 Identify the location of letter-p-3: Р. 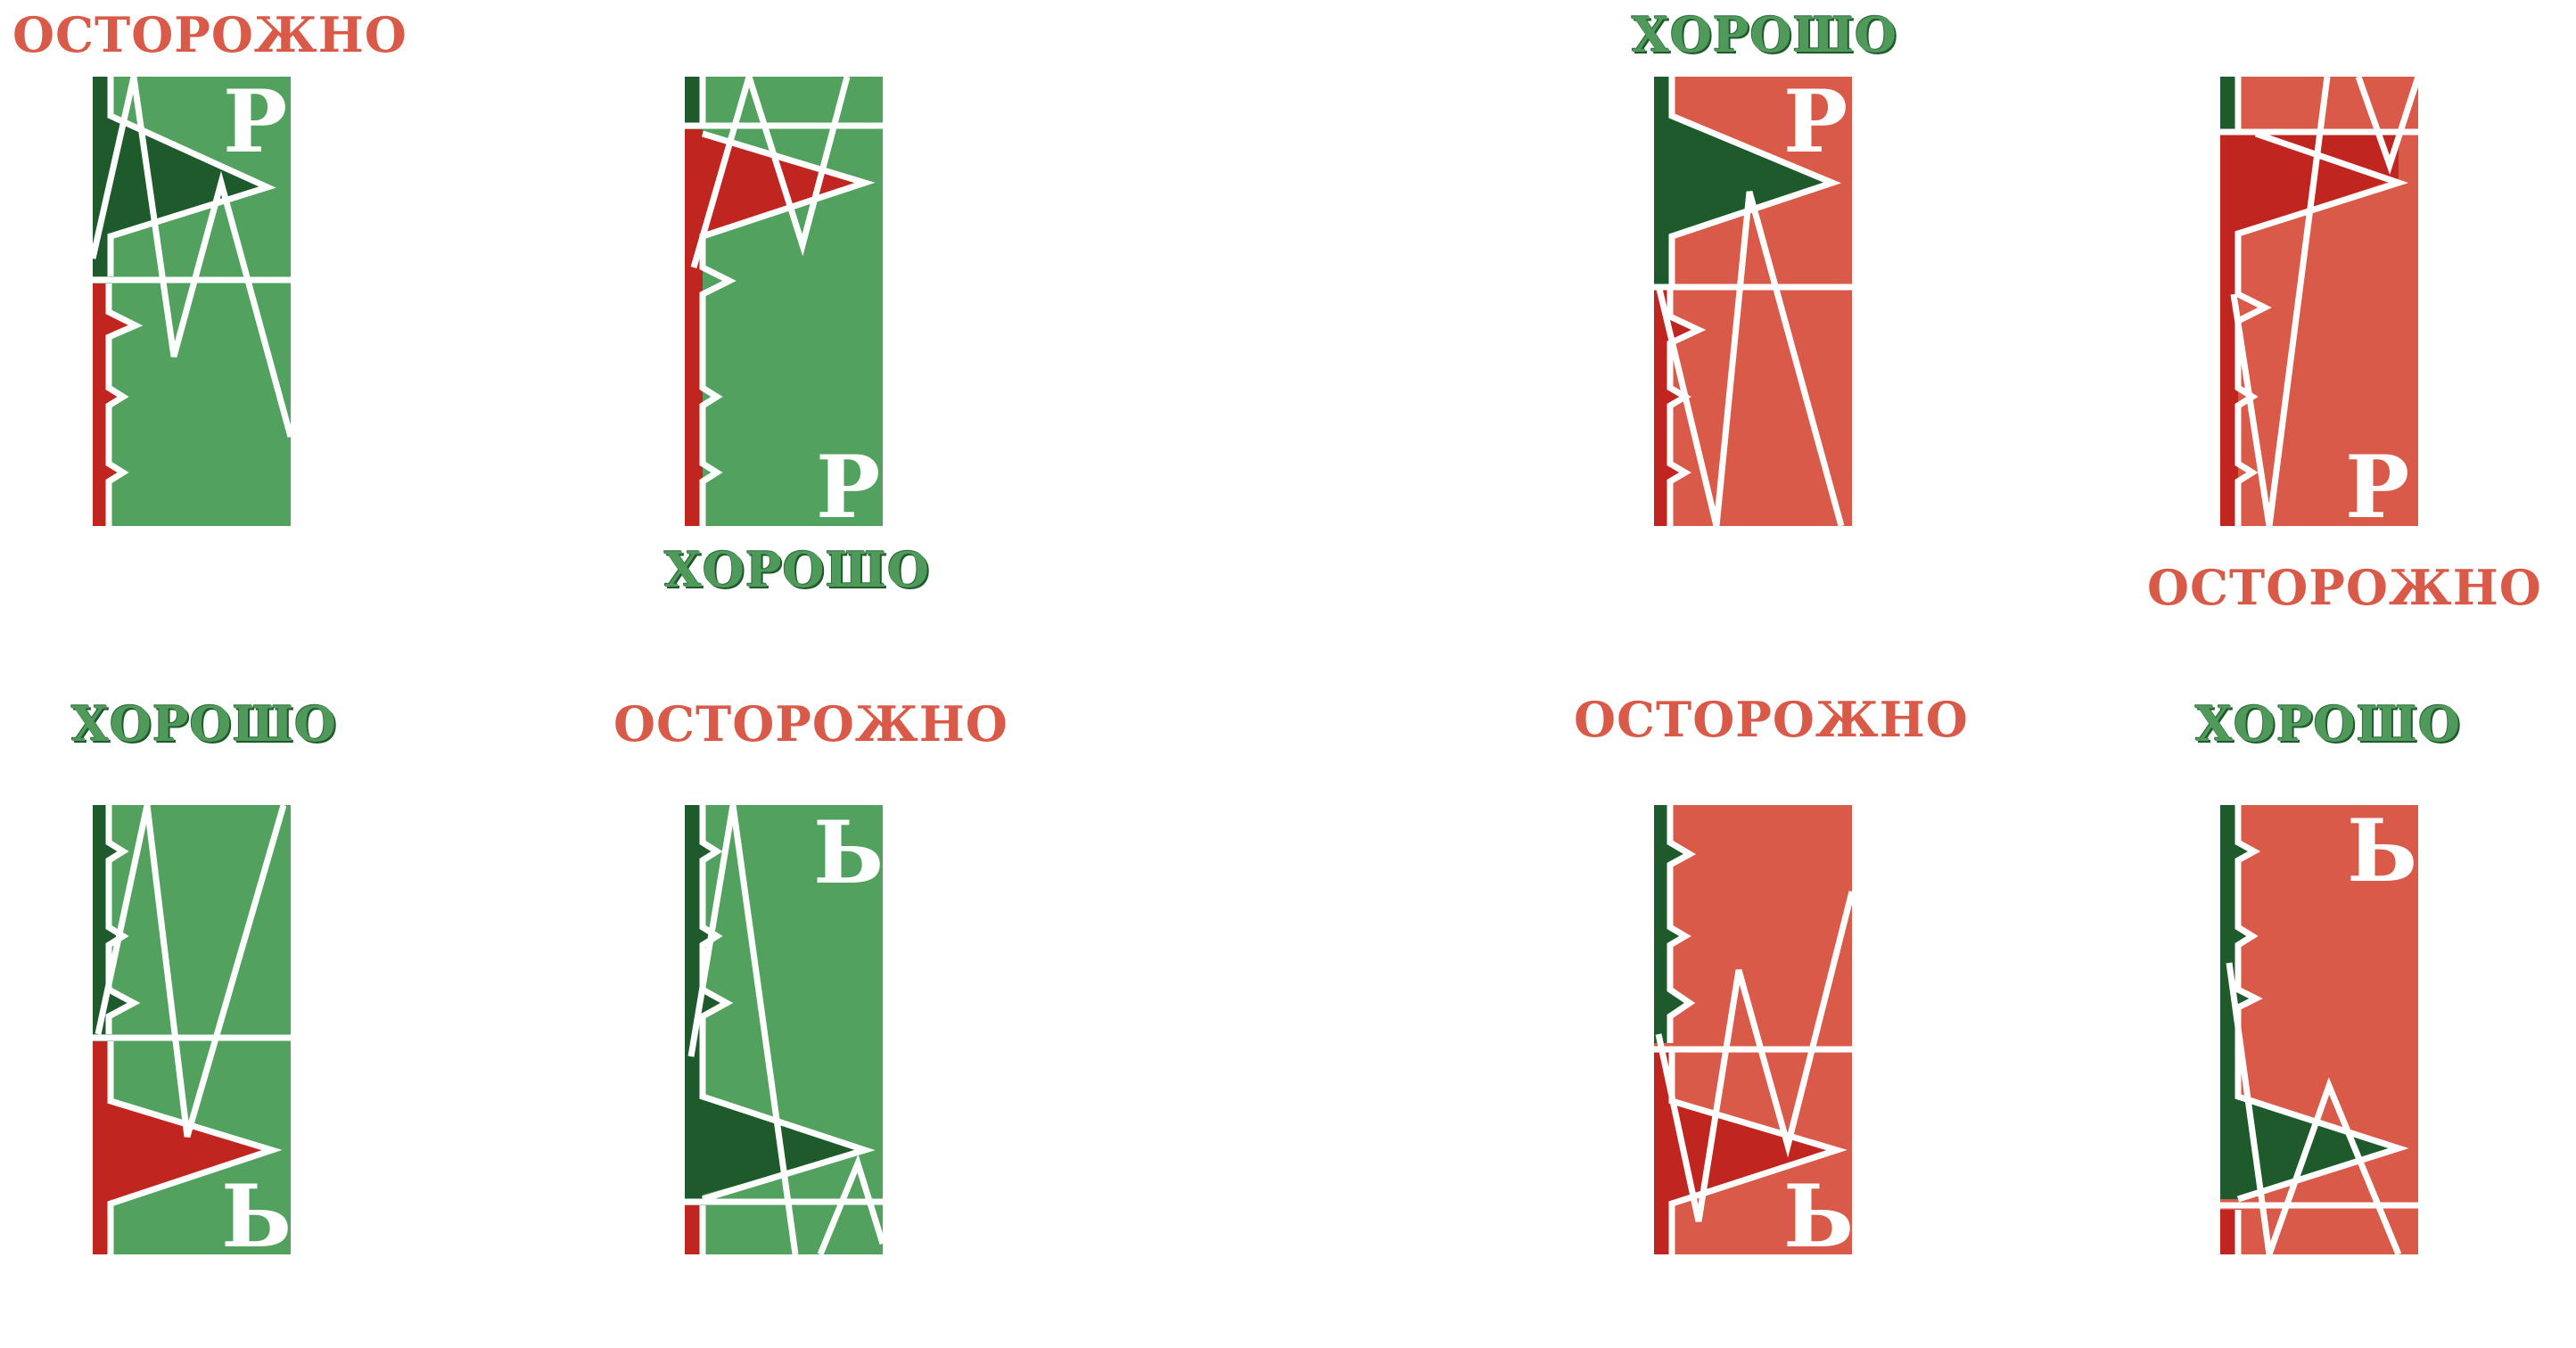
(1815, 122).